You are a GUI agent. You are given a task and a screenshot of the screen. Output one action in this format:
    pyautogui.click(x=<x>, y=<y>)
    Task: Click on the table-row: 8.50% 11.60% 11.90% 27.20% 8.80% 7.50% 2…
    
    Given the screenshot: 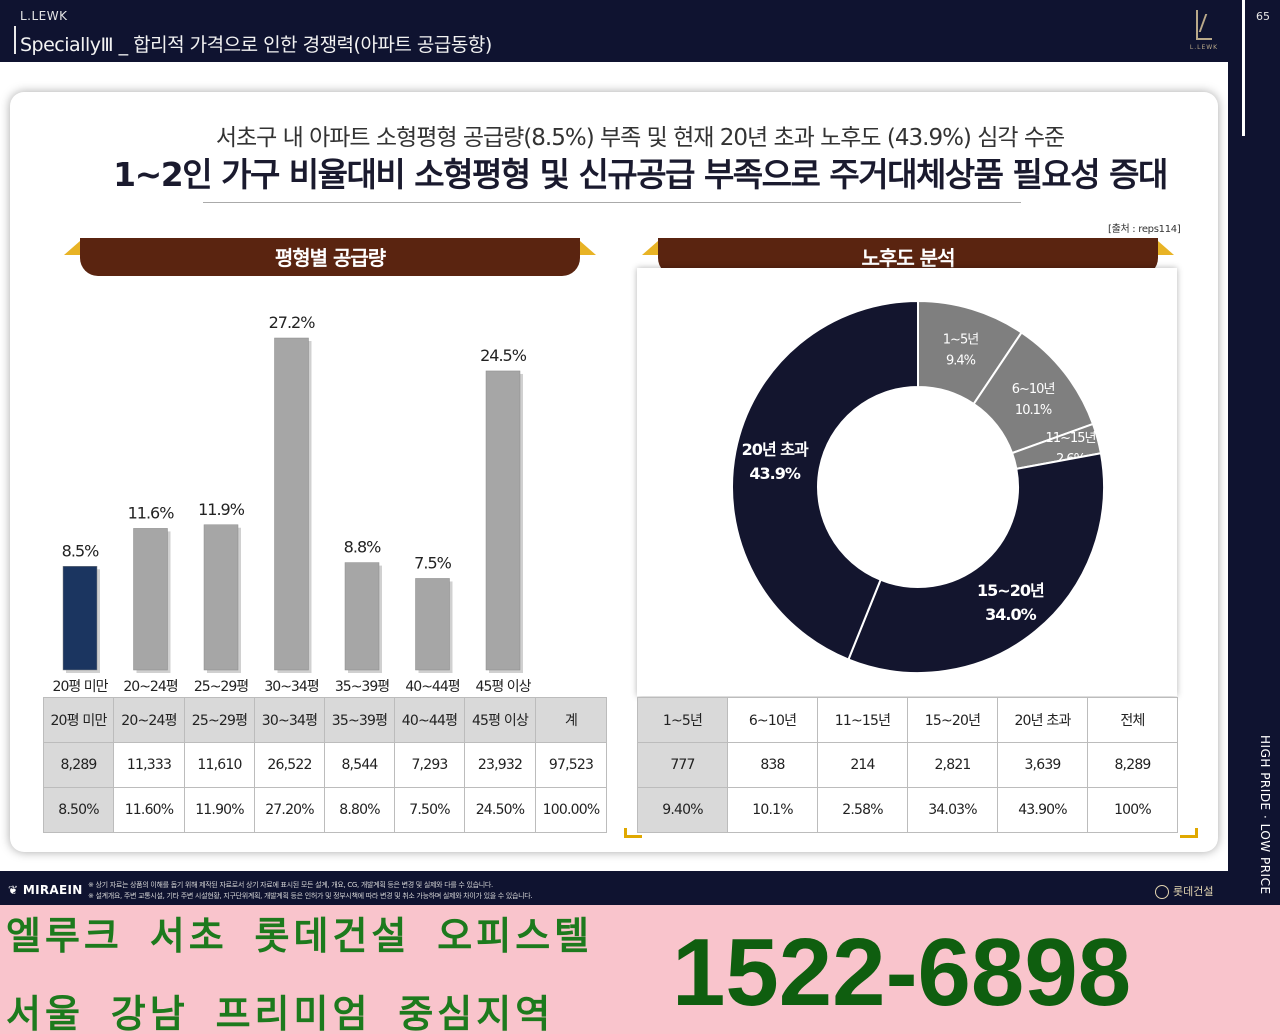 What is the action you would take?
    pyautogui.click(x=325, y=810)
    